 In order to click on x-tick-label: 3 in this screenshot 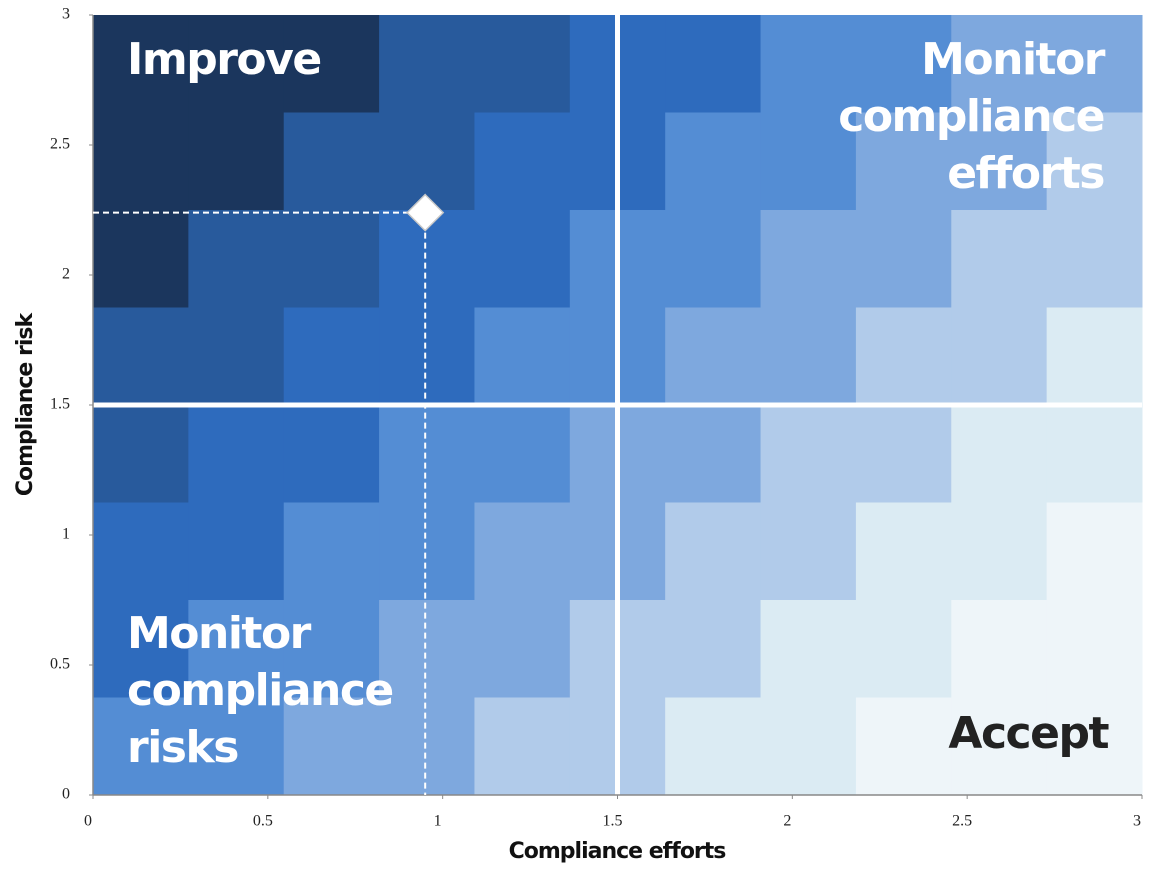, I will do `click(1137, 821)`.